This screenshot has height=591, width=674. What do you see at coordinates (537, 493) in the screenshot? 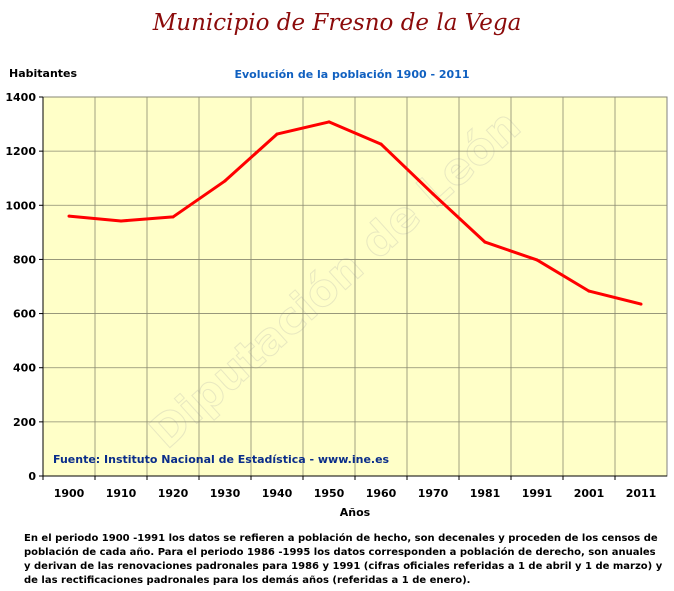
I see `x-tick-label: 1991` at bounding box center [537, 493].